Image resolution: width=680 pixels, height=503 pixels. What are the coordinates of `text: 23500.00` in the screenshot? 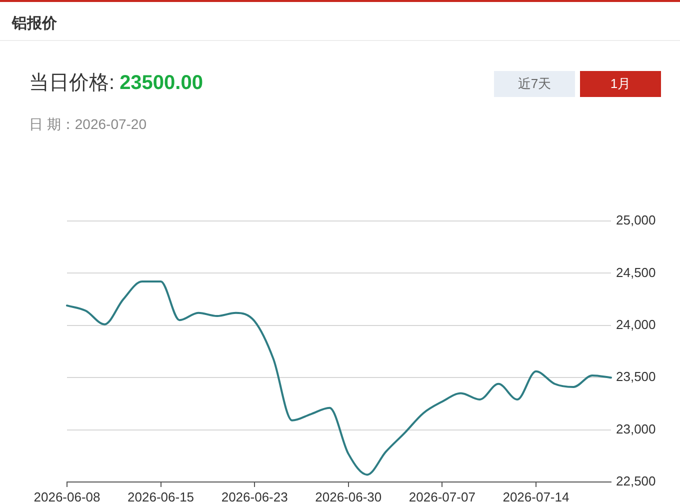 It's located at (161, 83).